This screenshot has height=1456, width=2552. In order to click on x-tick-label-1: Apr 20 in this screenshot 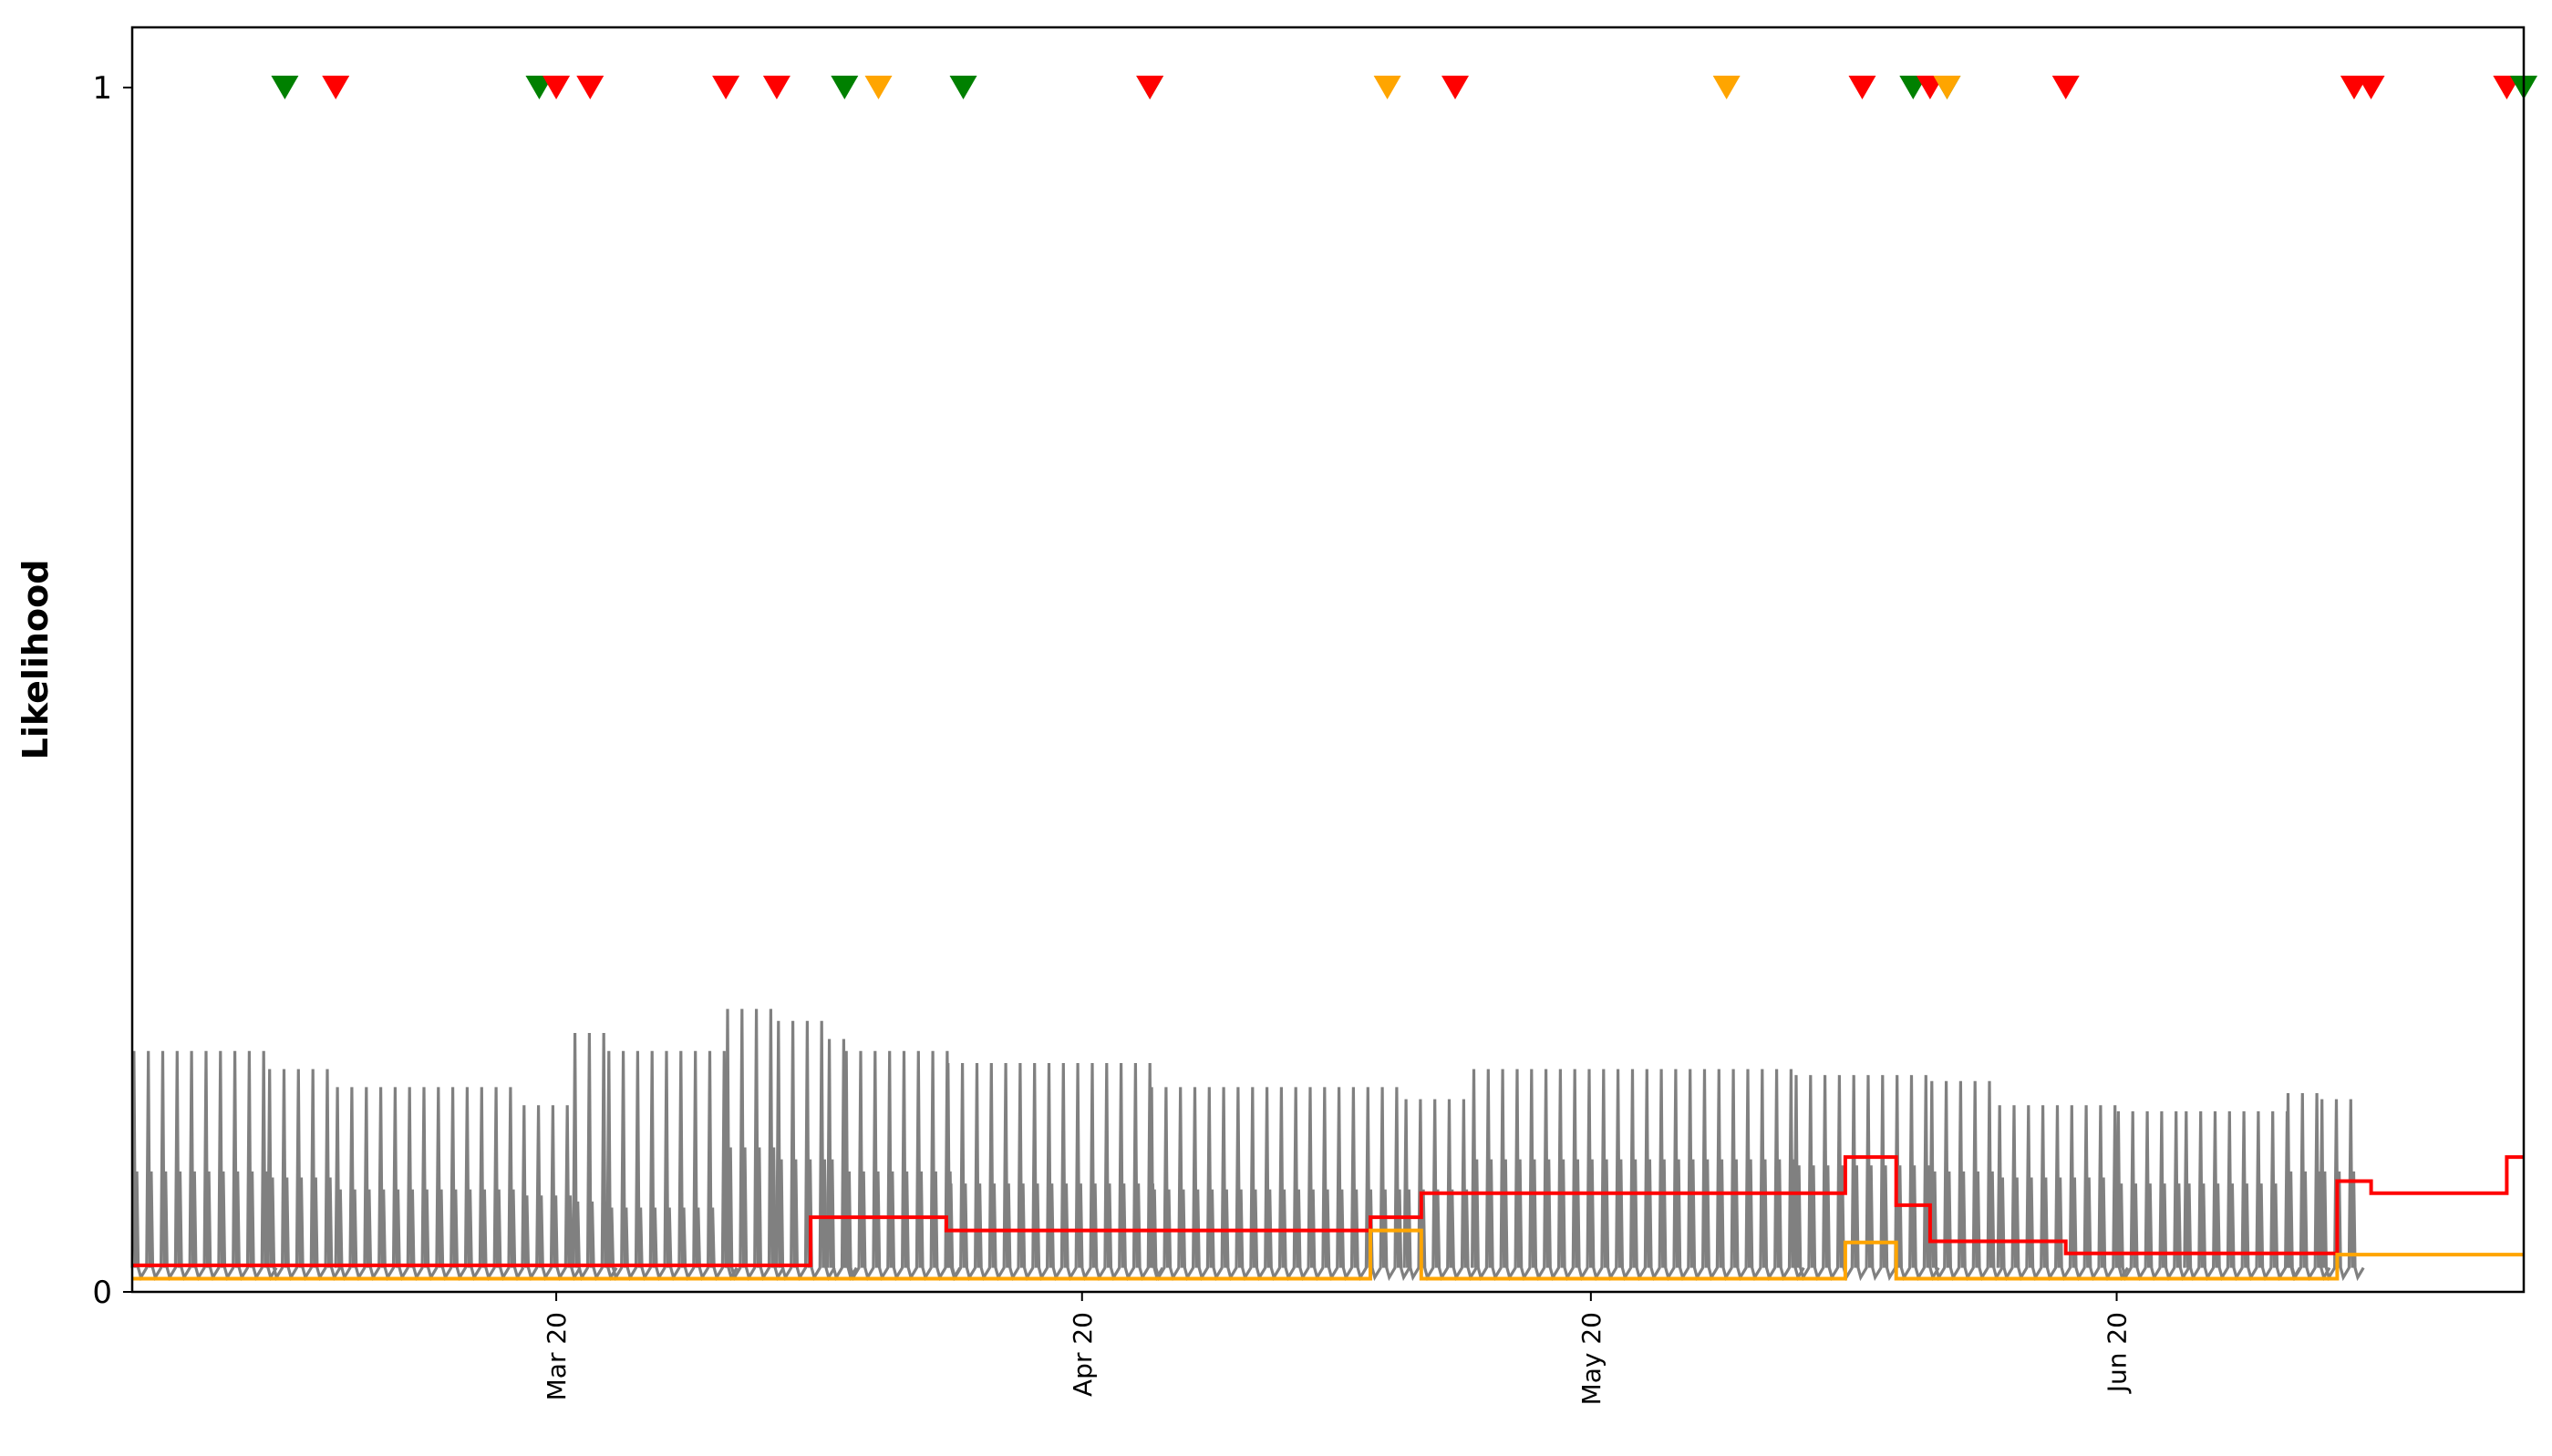, I will do `click(1083, 1355)`.